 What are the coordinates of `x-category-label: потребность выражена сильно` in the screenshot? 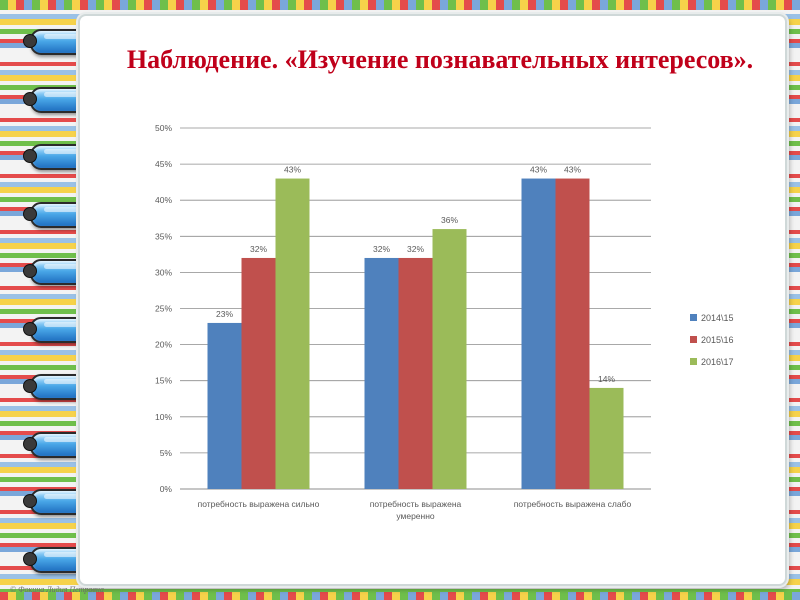 It's located at (259, 504).